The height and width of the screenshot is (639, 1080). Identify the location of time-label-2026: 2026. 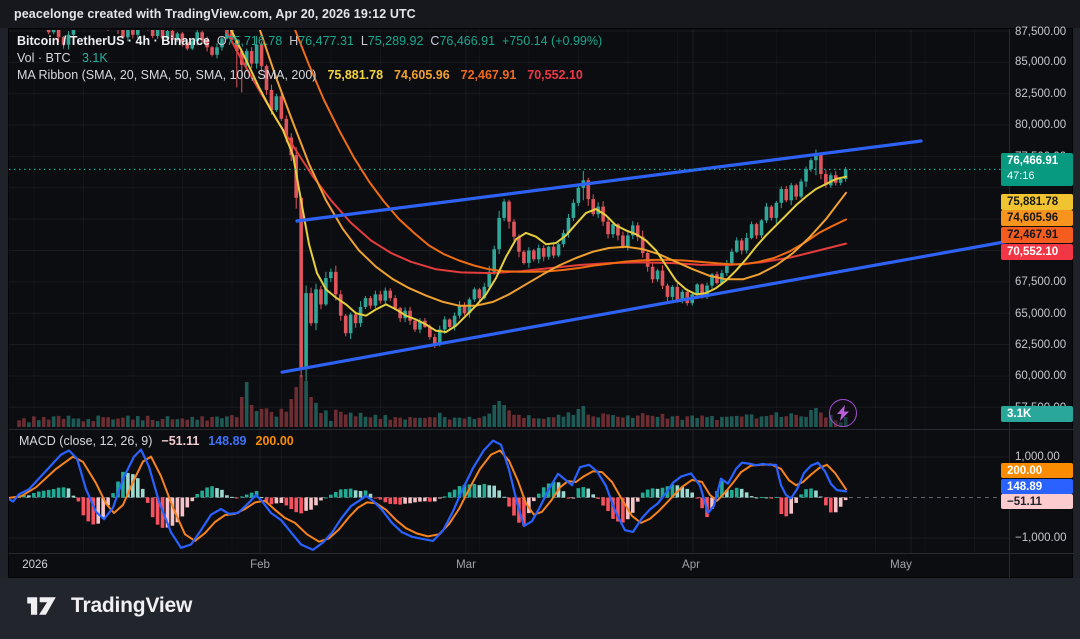
(35, 565).